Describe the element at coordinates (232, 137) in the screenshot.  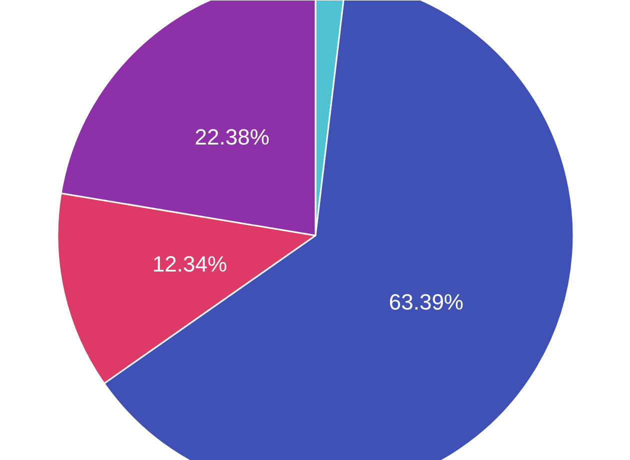
I see `data-label: 22.38%` at that location.